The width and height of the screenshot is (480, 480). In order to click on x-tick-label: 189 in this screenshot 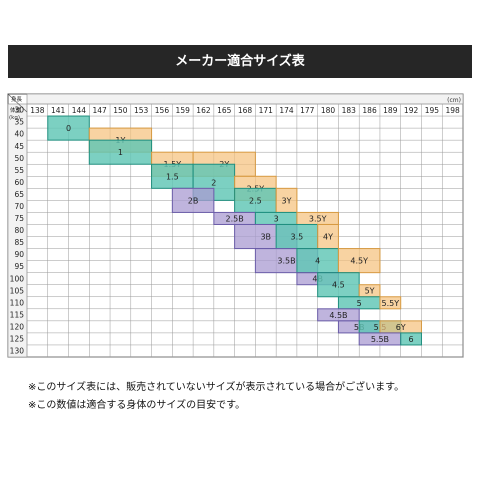, I will do `click(390, 110)`.